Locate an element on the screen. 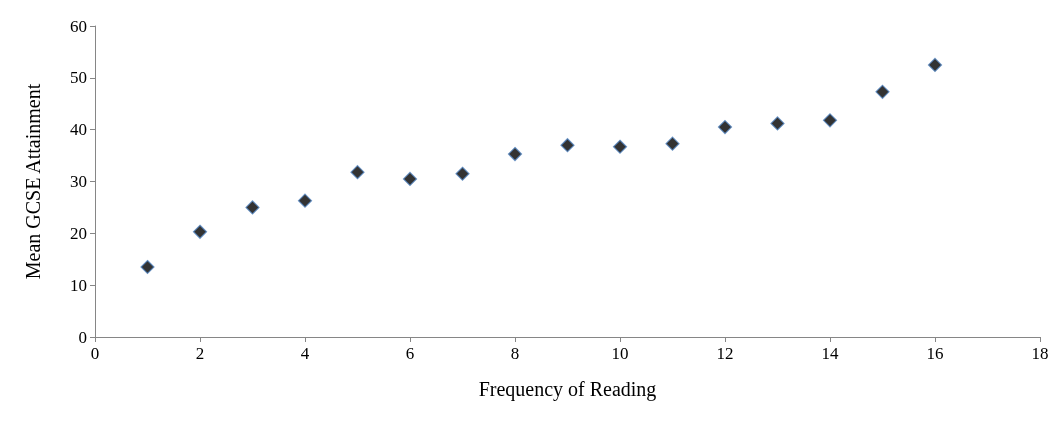 The image size is (1055, 428). x-tick-label: 4 is located at coordinates (305, 353).